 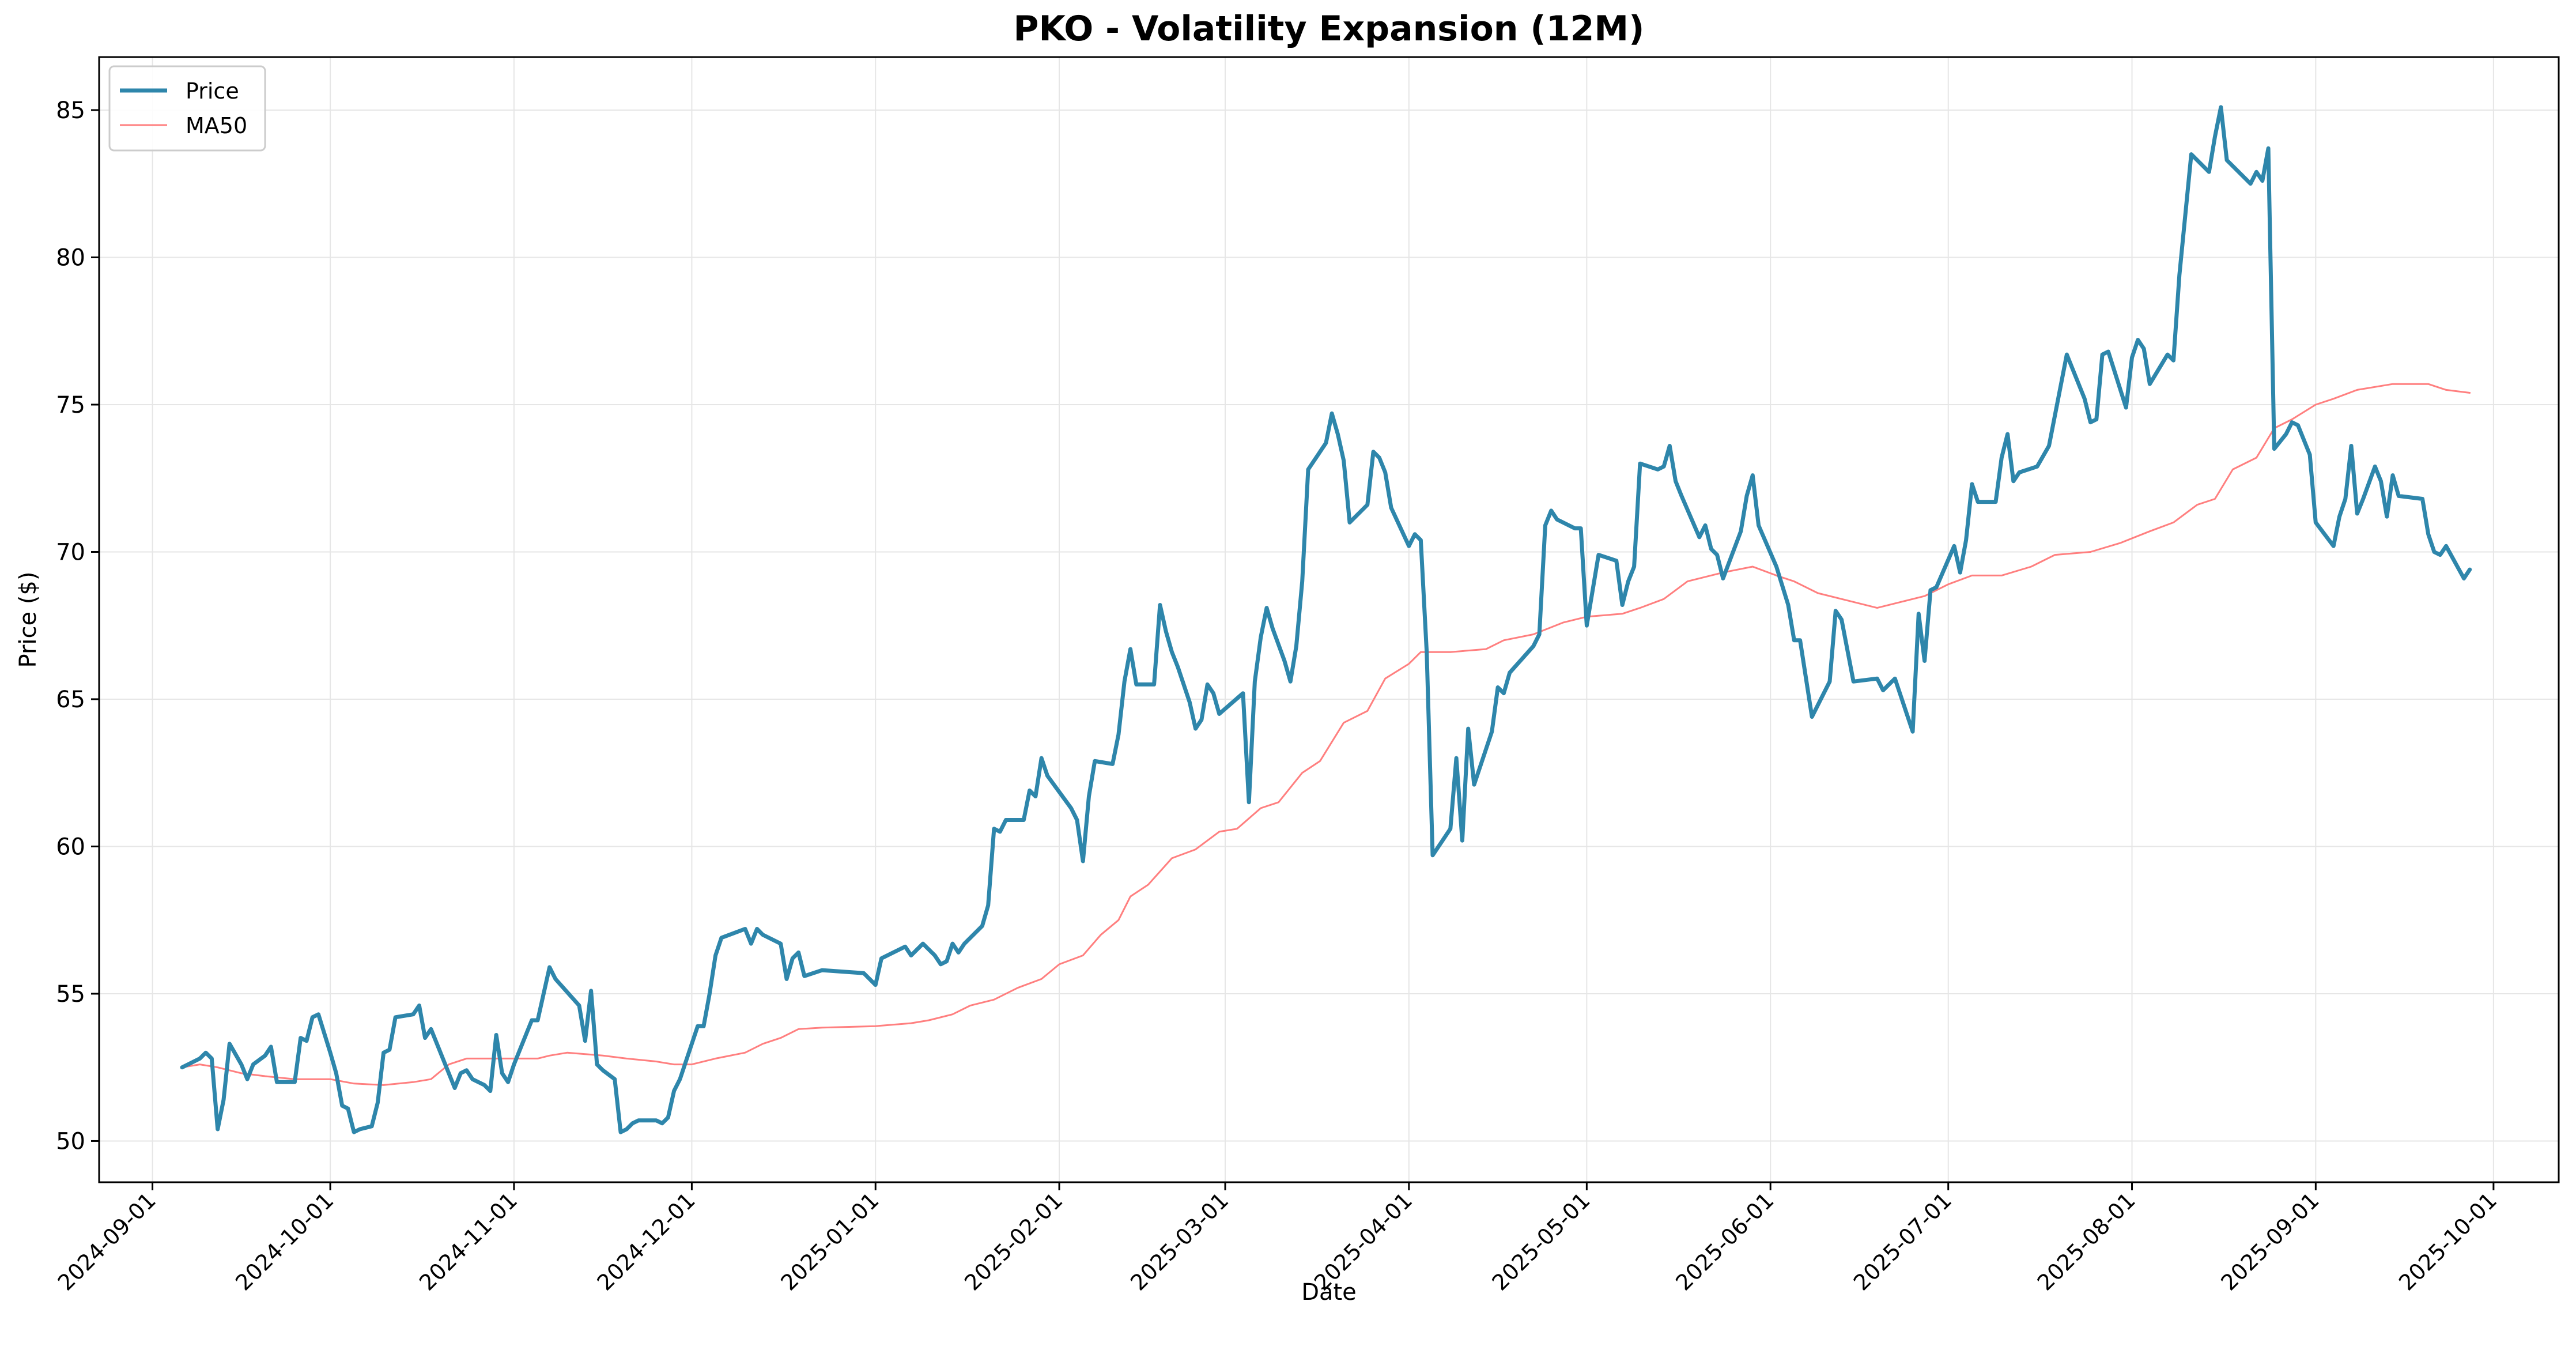 I want to click on y-tick-label: 60, so click(x=70, y=847).